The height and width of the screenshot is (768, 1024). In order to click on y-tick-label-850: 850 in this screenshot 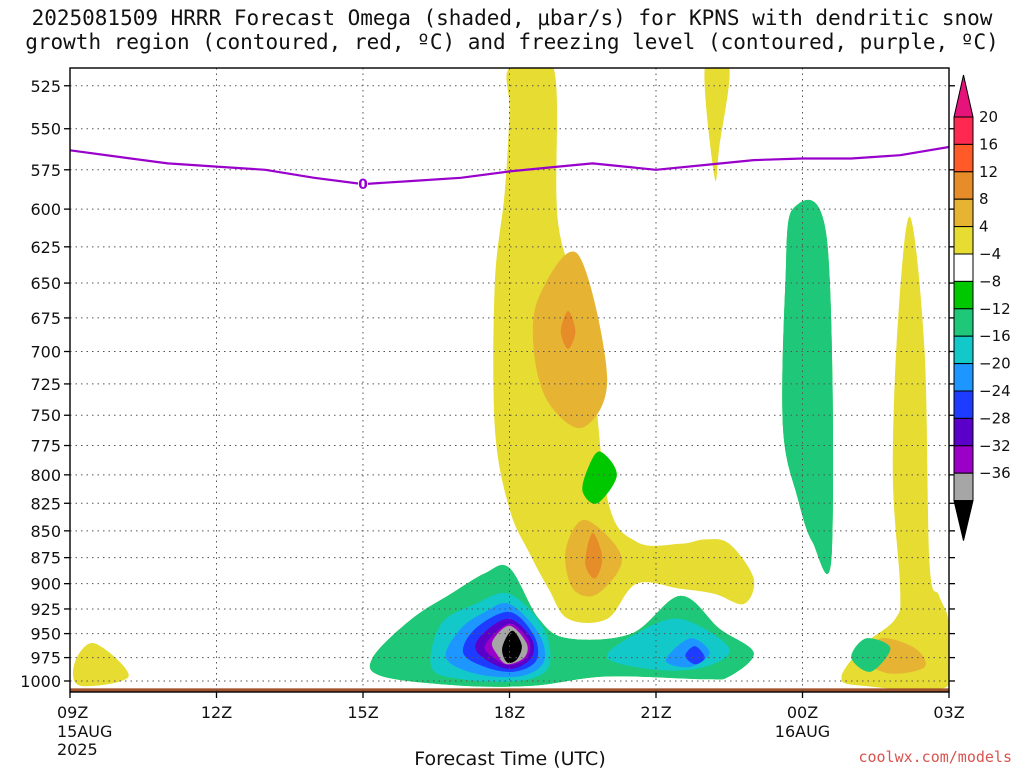, I will do `click(45, 531)`.